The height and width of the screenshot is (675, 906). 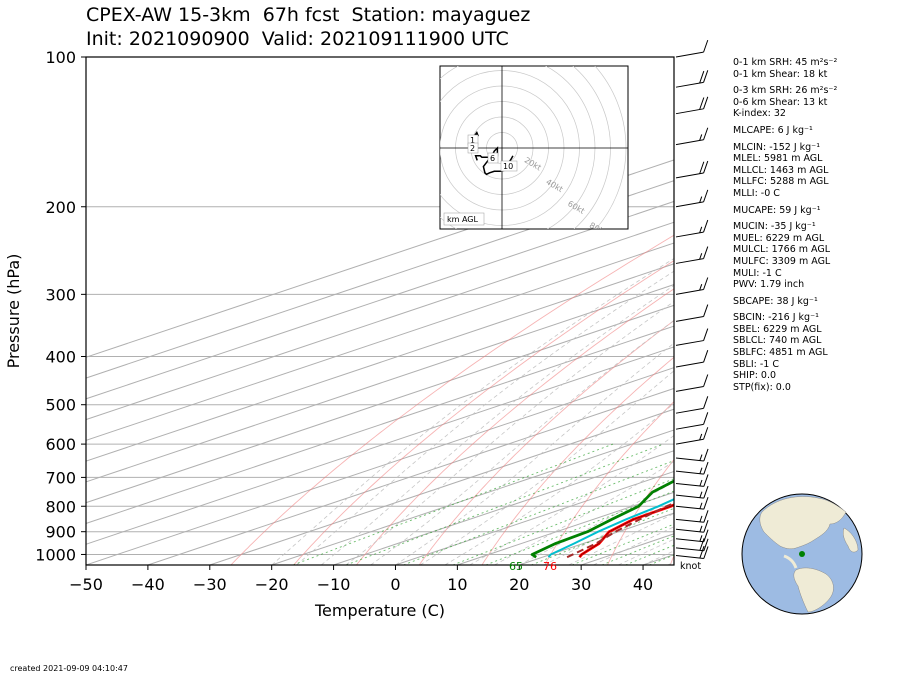 I want to click on index-line: SBLCL: 740 m AGL, so click(x=777, y=341).